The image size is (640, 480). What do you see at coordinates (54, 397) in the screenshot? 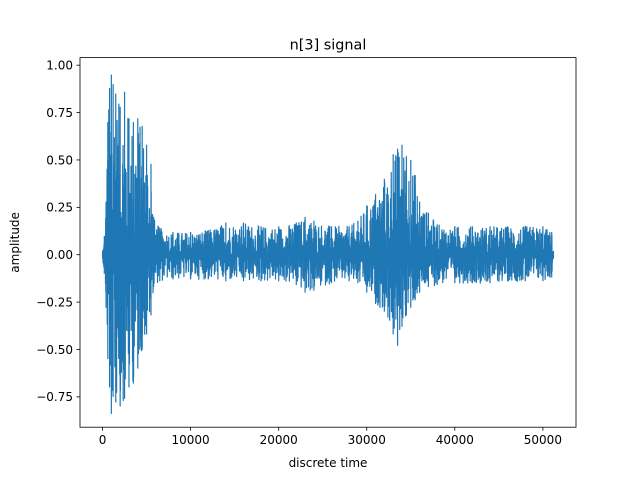
I see `y-tick-label: −0.75` at bounding box center [54, 397].